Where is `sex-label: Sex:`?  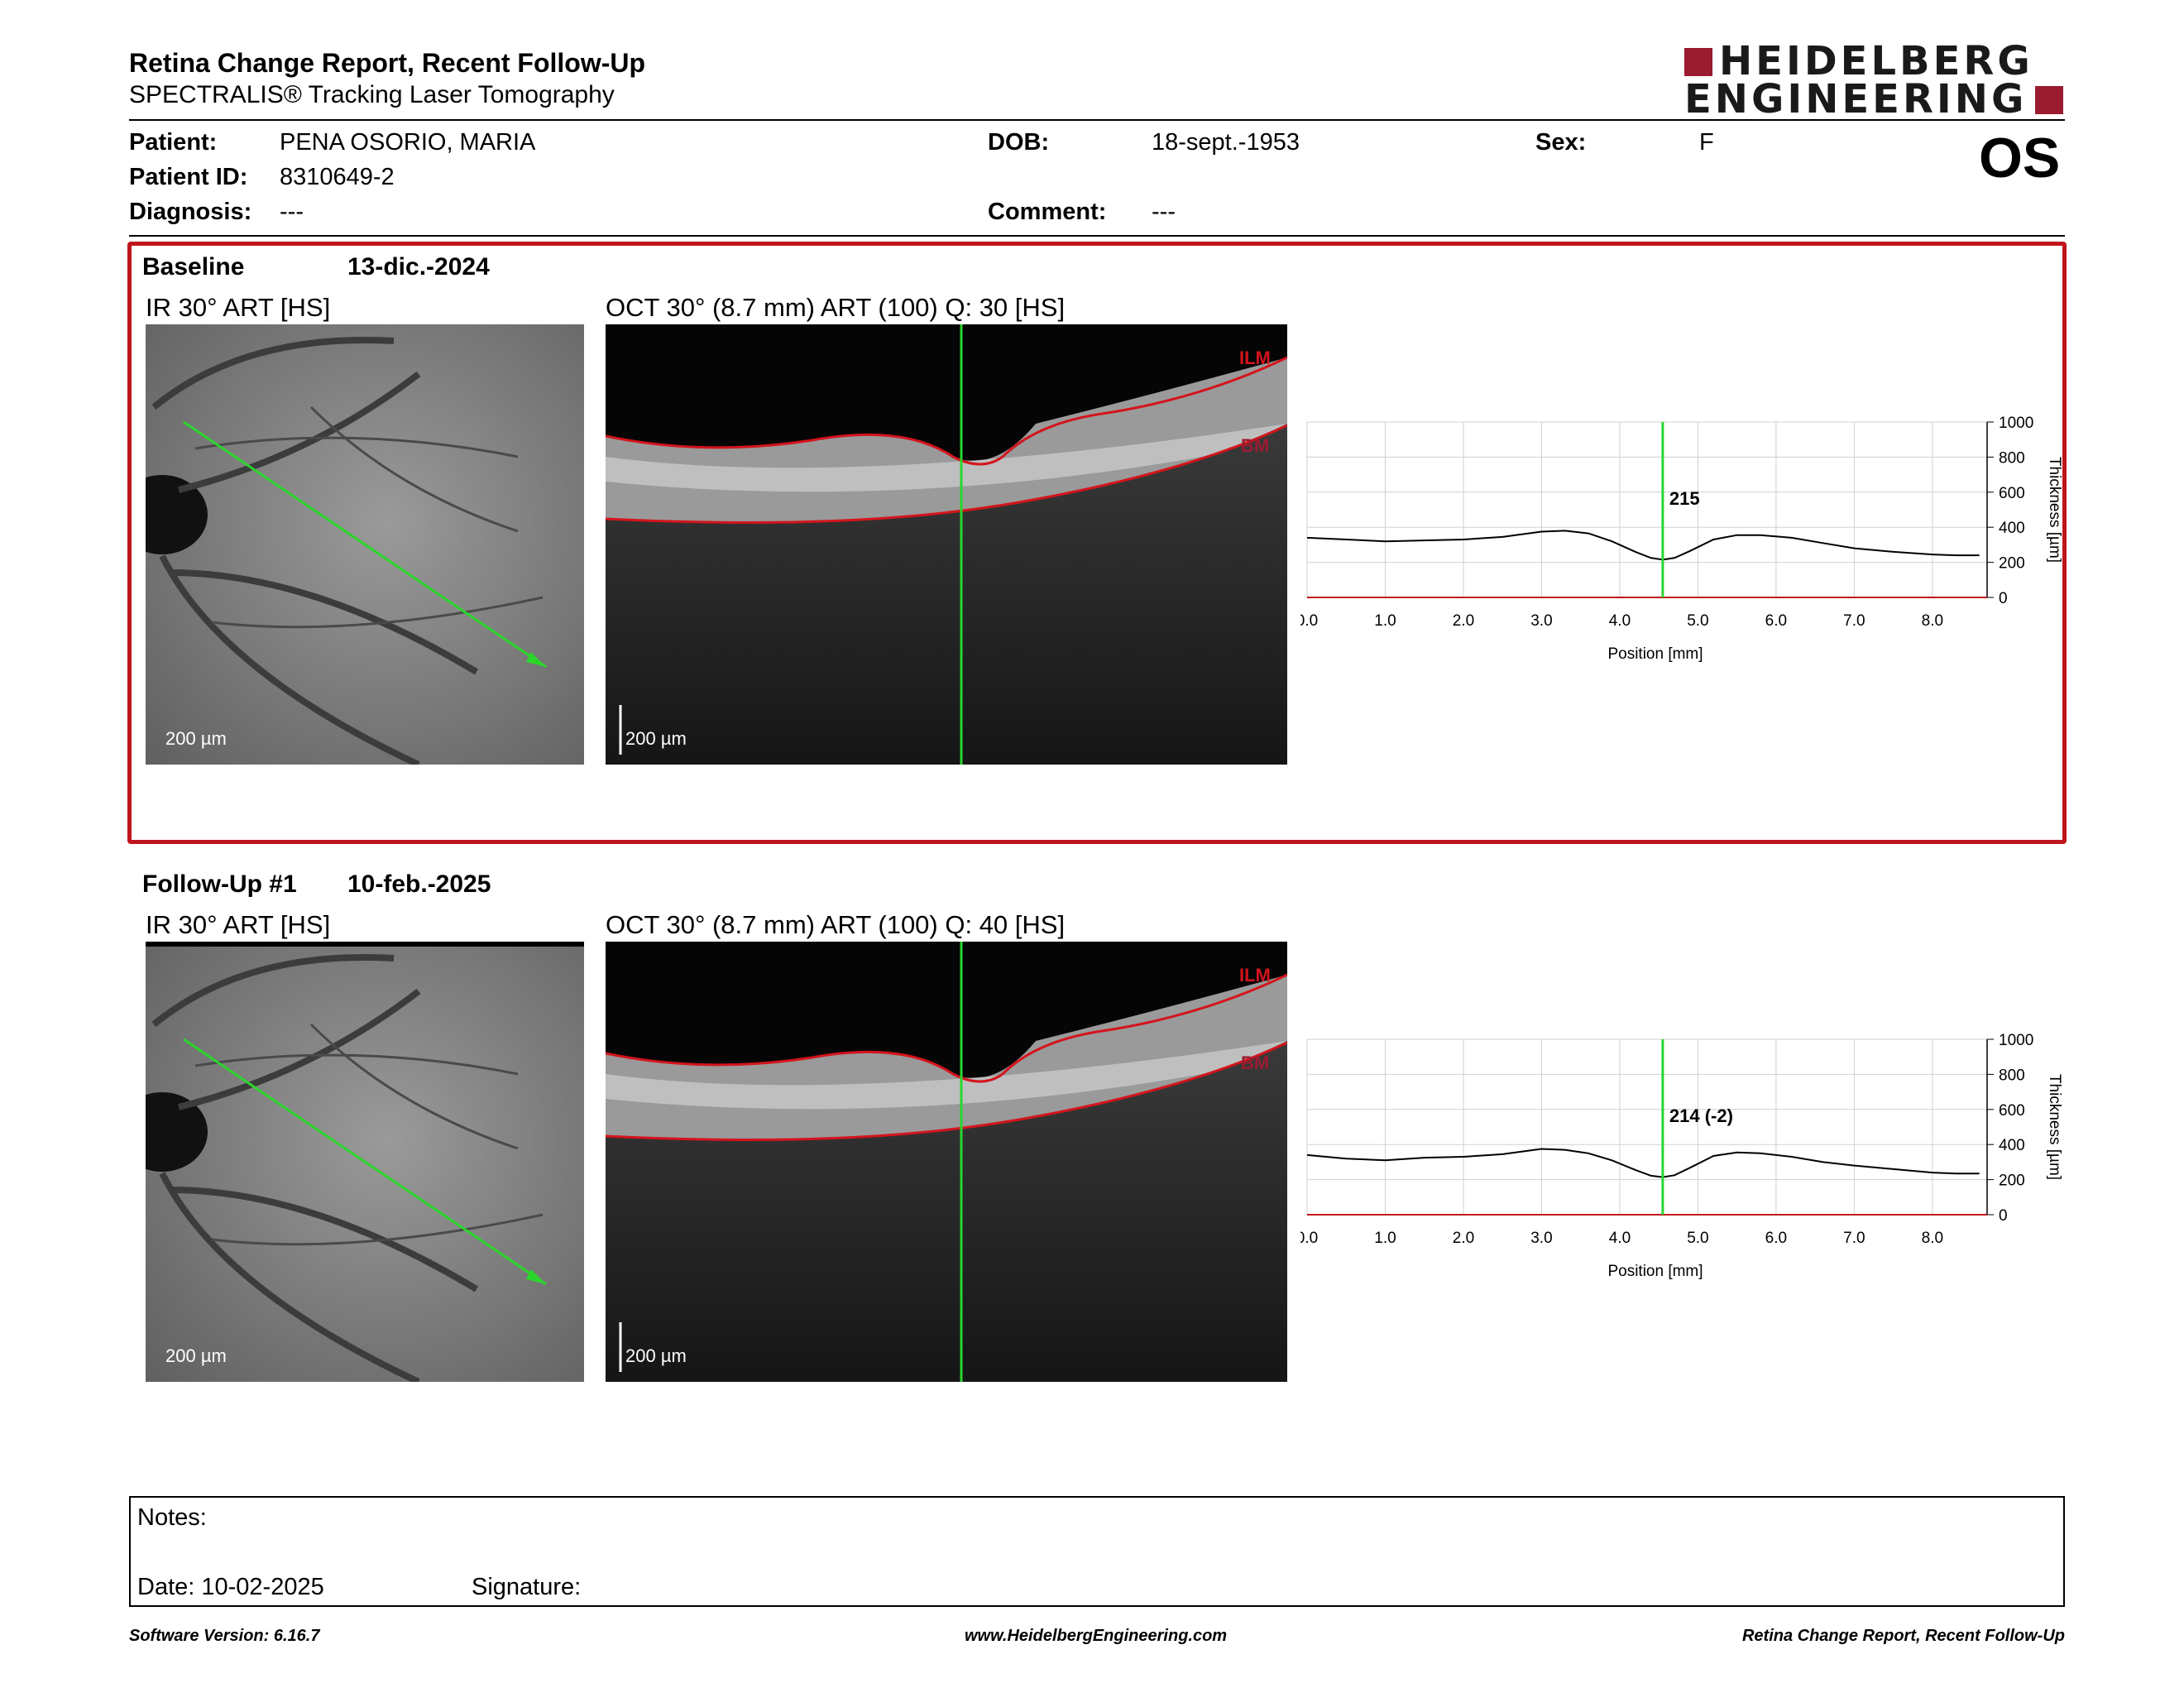
sex-label: Sex: is located at coordinates (1561, 142).